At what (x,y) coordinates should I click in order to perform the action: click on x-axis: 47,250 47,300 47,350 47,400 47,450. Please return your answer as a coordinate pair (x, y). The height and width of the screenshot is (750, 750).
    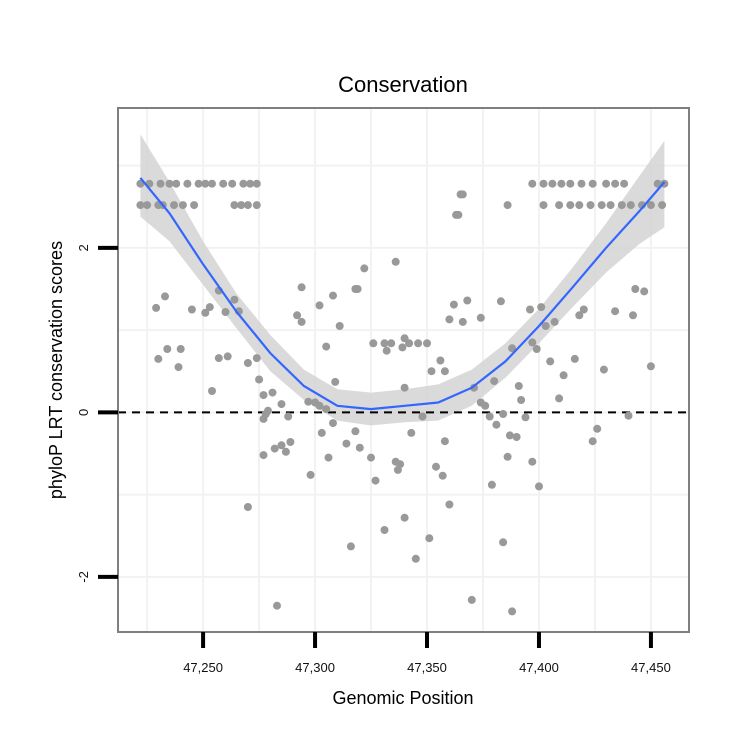
    Looking at the image, I should click on (427, 653).